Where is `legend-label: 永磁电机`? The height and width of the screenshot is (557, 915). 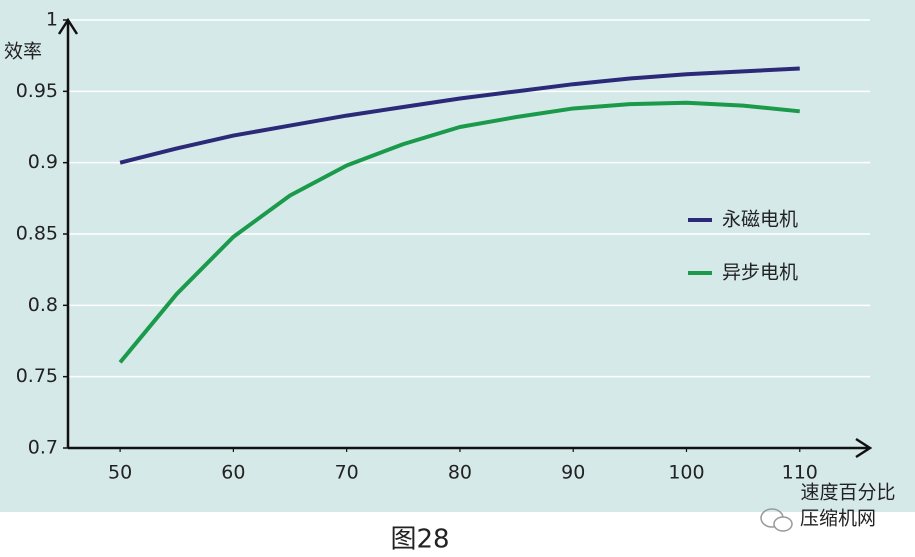 legend-label: 永磁电机 is located at coordinates (760, 220).